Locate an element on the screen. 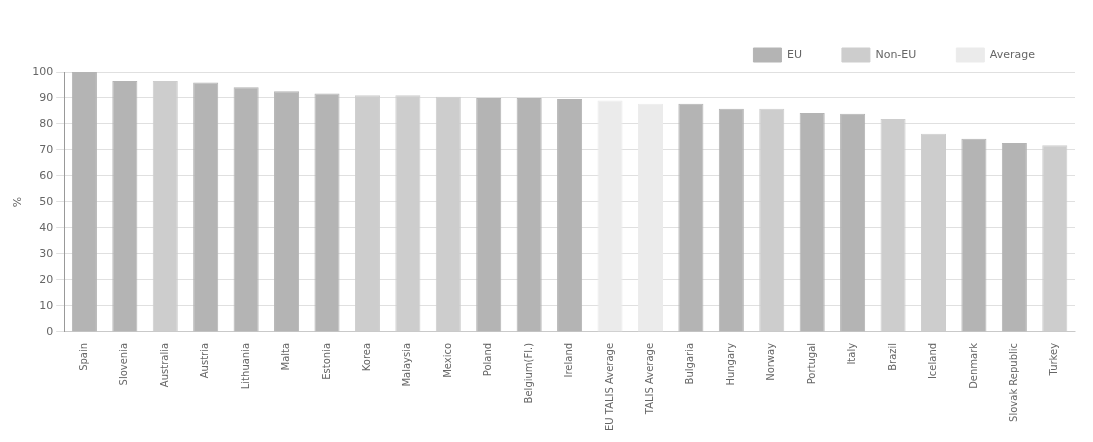 The image size is (1093, 442). x-tick-label: Mexico is located at coordinates (447, 360).